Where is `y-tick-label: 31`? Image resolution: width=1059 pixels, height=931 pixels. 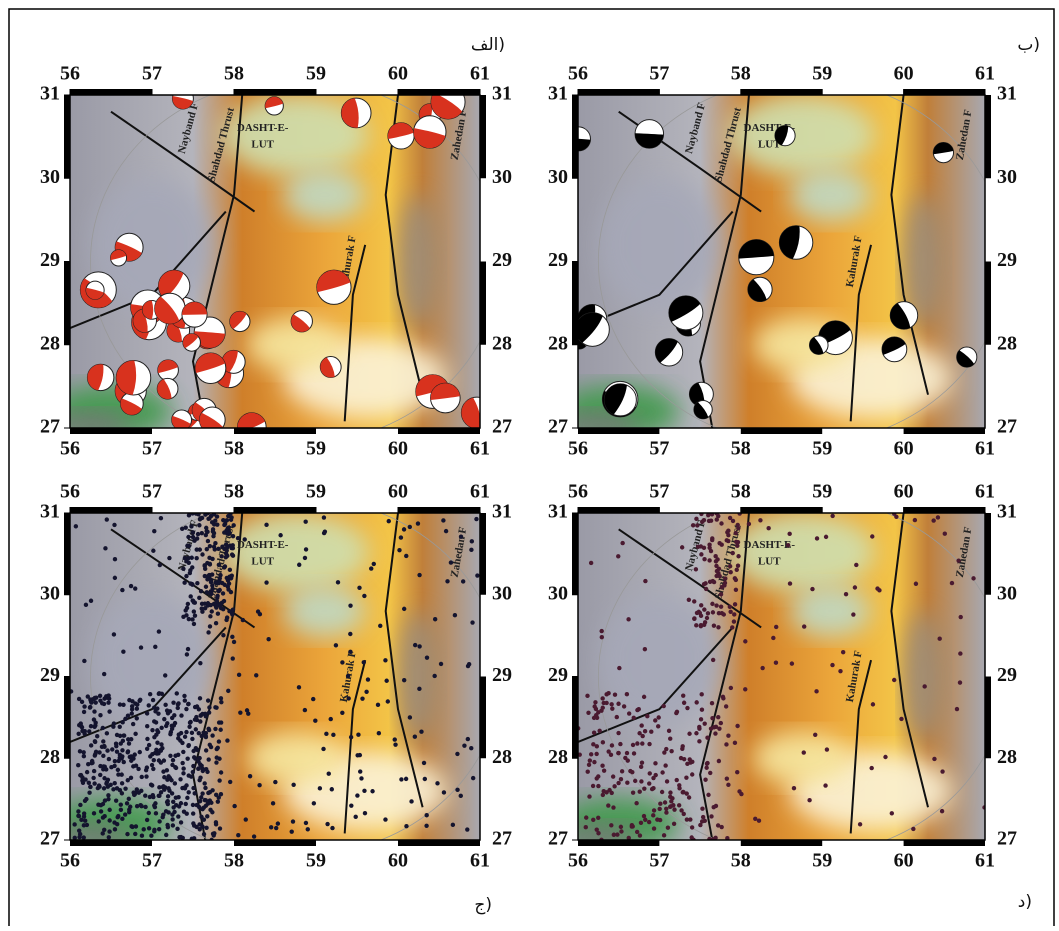
y-tick-label: 31 is located at coordinates (558, 512).